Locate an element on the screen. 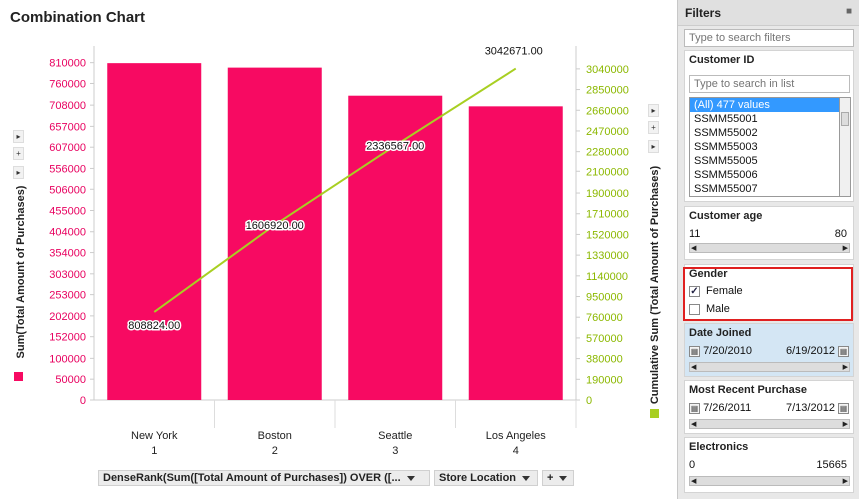 The width and height of the screenshot is (859, 499). electronics-filter: Electronics 0 15665 ◀ ▶ is located at coordinates (769, 465).